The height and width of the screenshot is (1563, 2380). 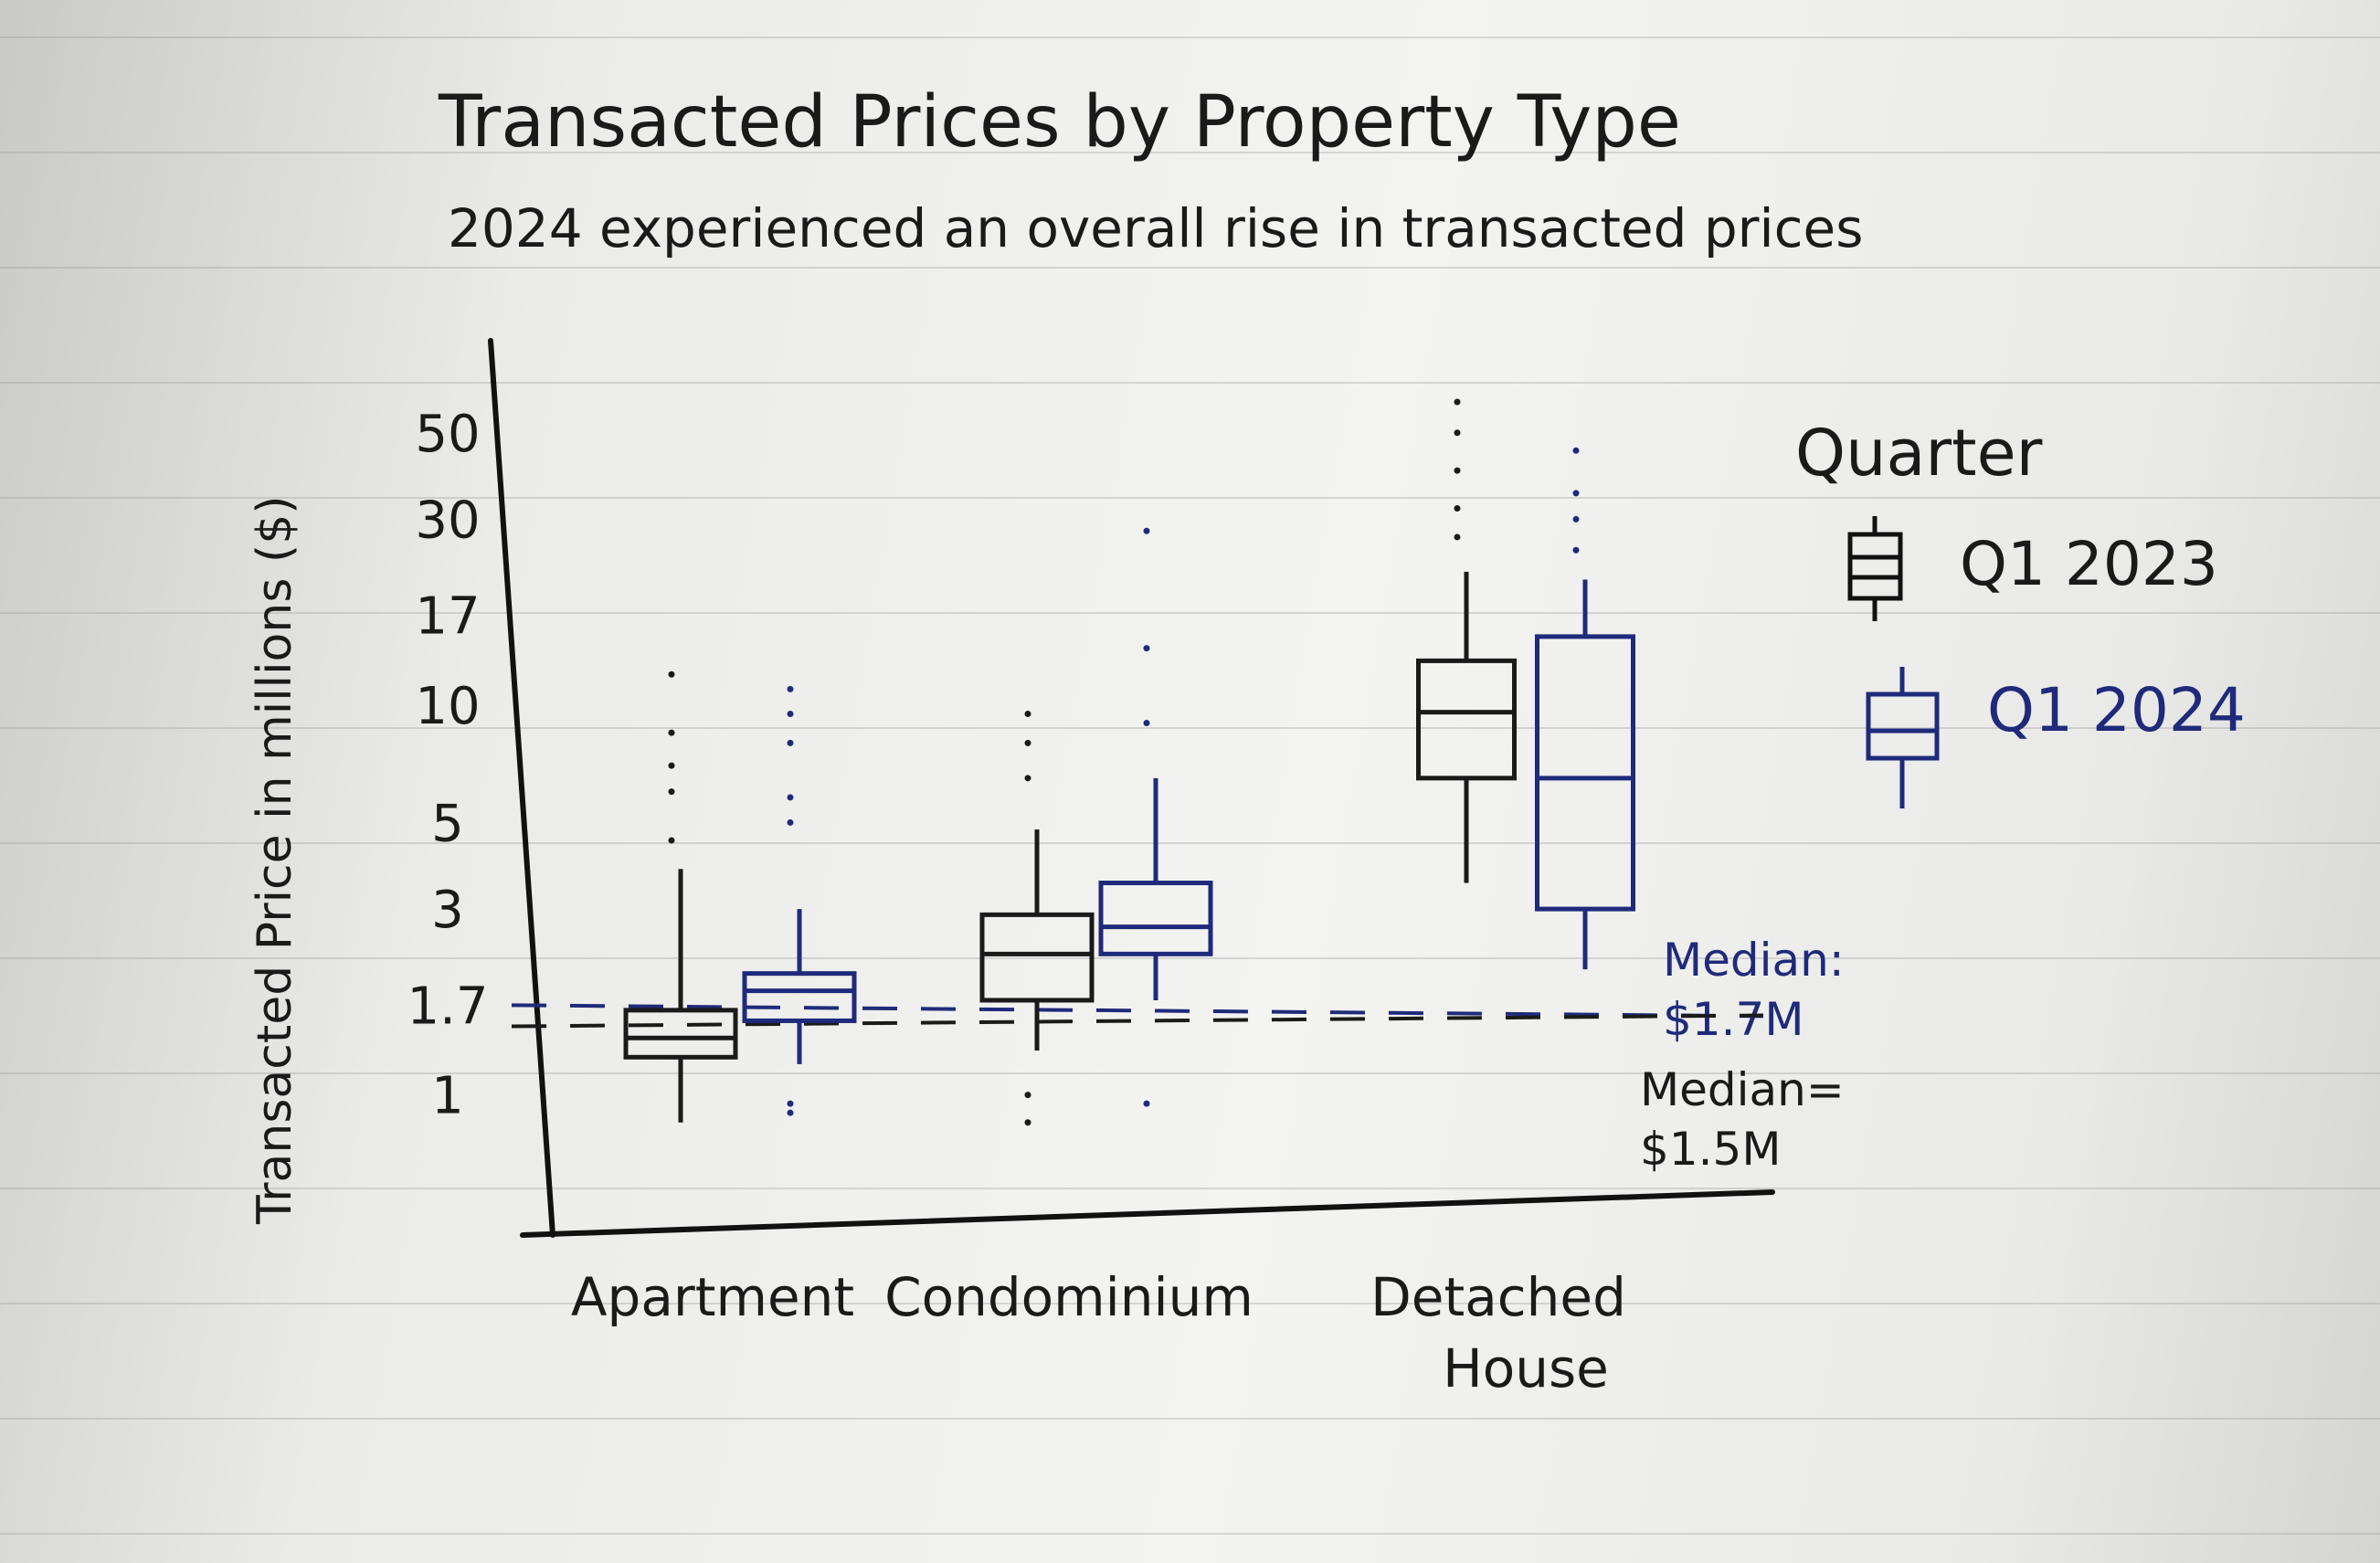 I want to click on y-tick-label: 5, so click(x=448, y=823).